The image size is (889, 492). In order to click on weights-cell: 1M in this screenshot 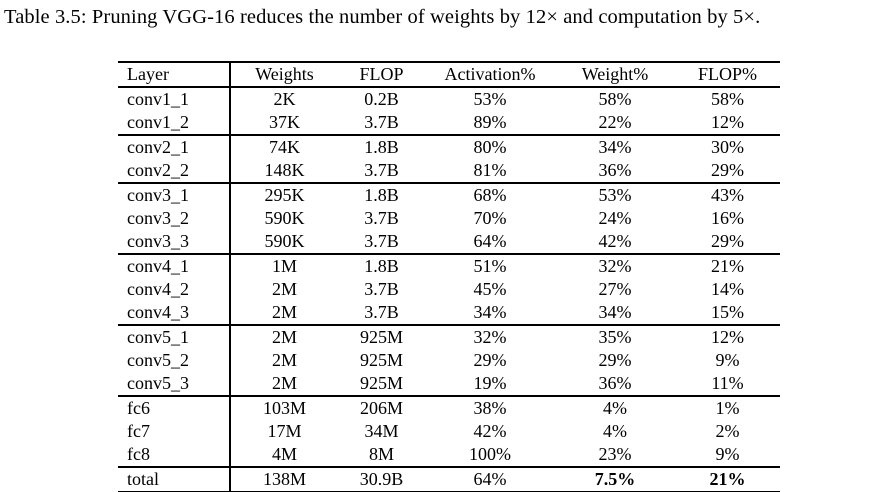, I will do `click(284, 266)`.